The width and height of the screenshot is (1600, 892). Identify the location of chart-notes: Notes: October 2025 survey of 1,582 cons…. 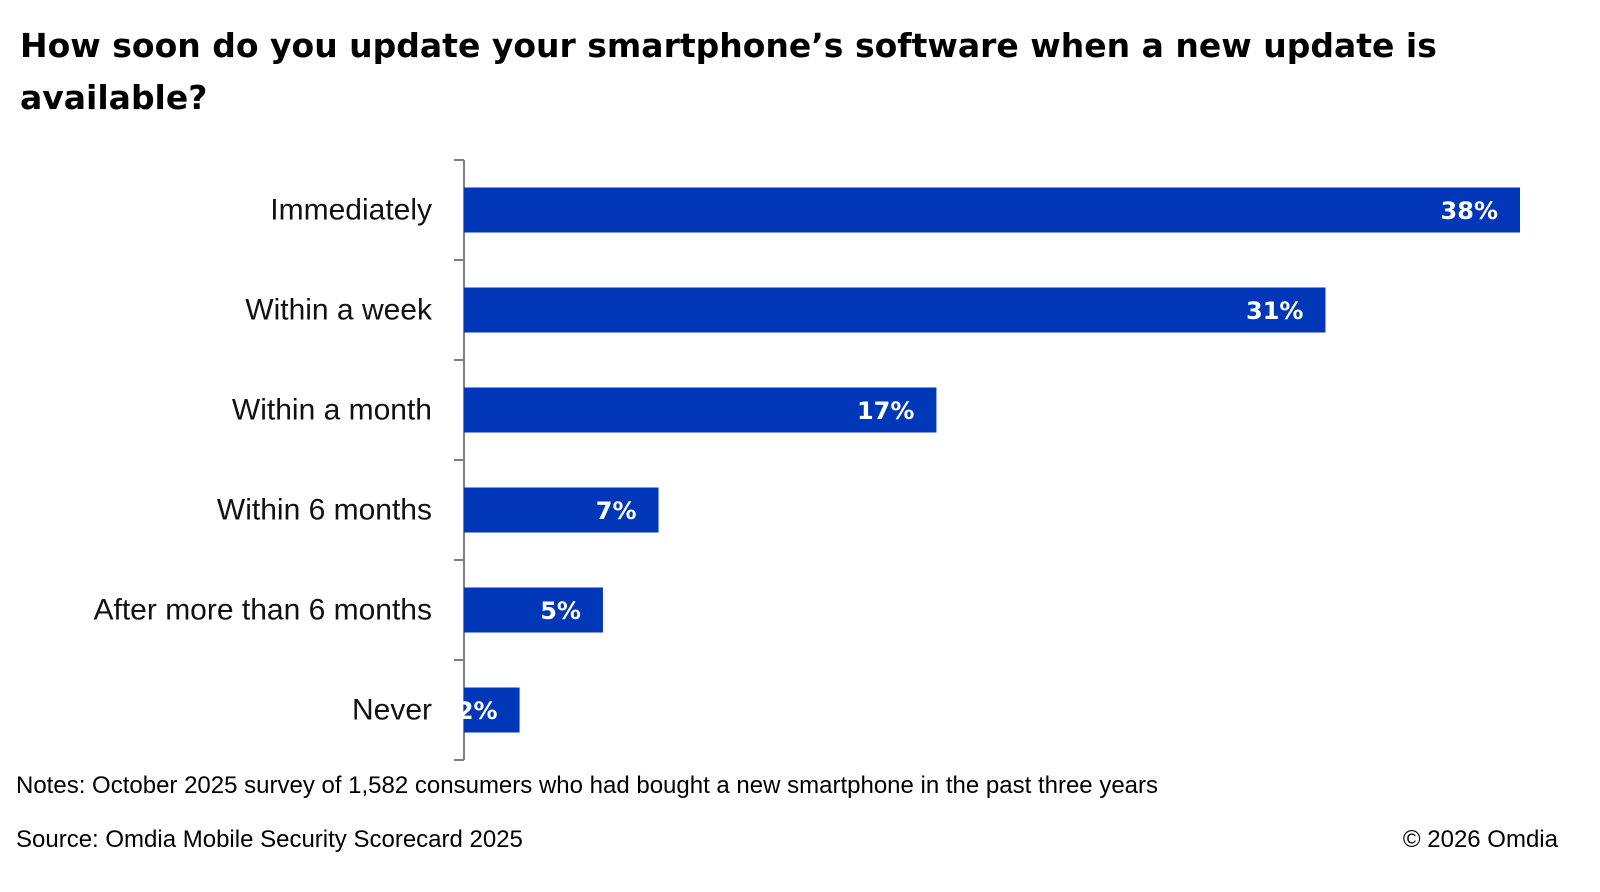
(587, 785).